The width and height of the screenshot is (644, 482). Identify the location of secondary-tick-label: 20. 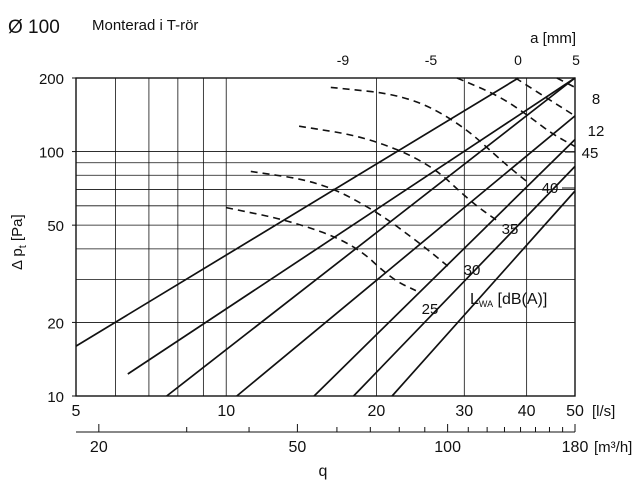
(99, 447).